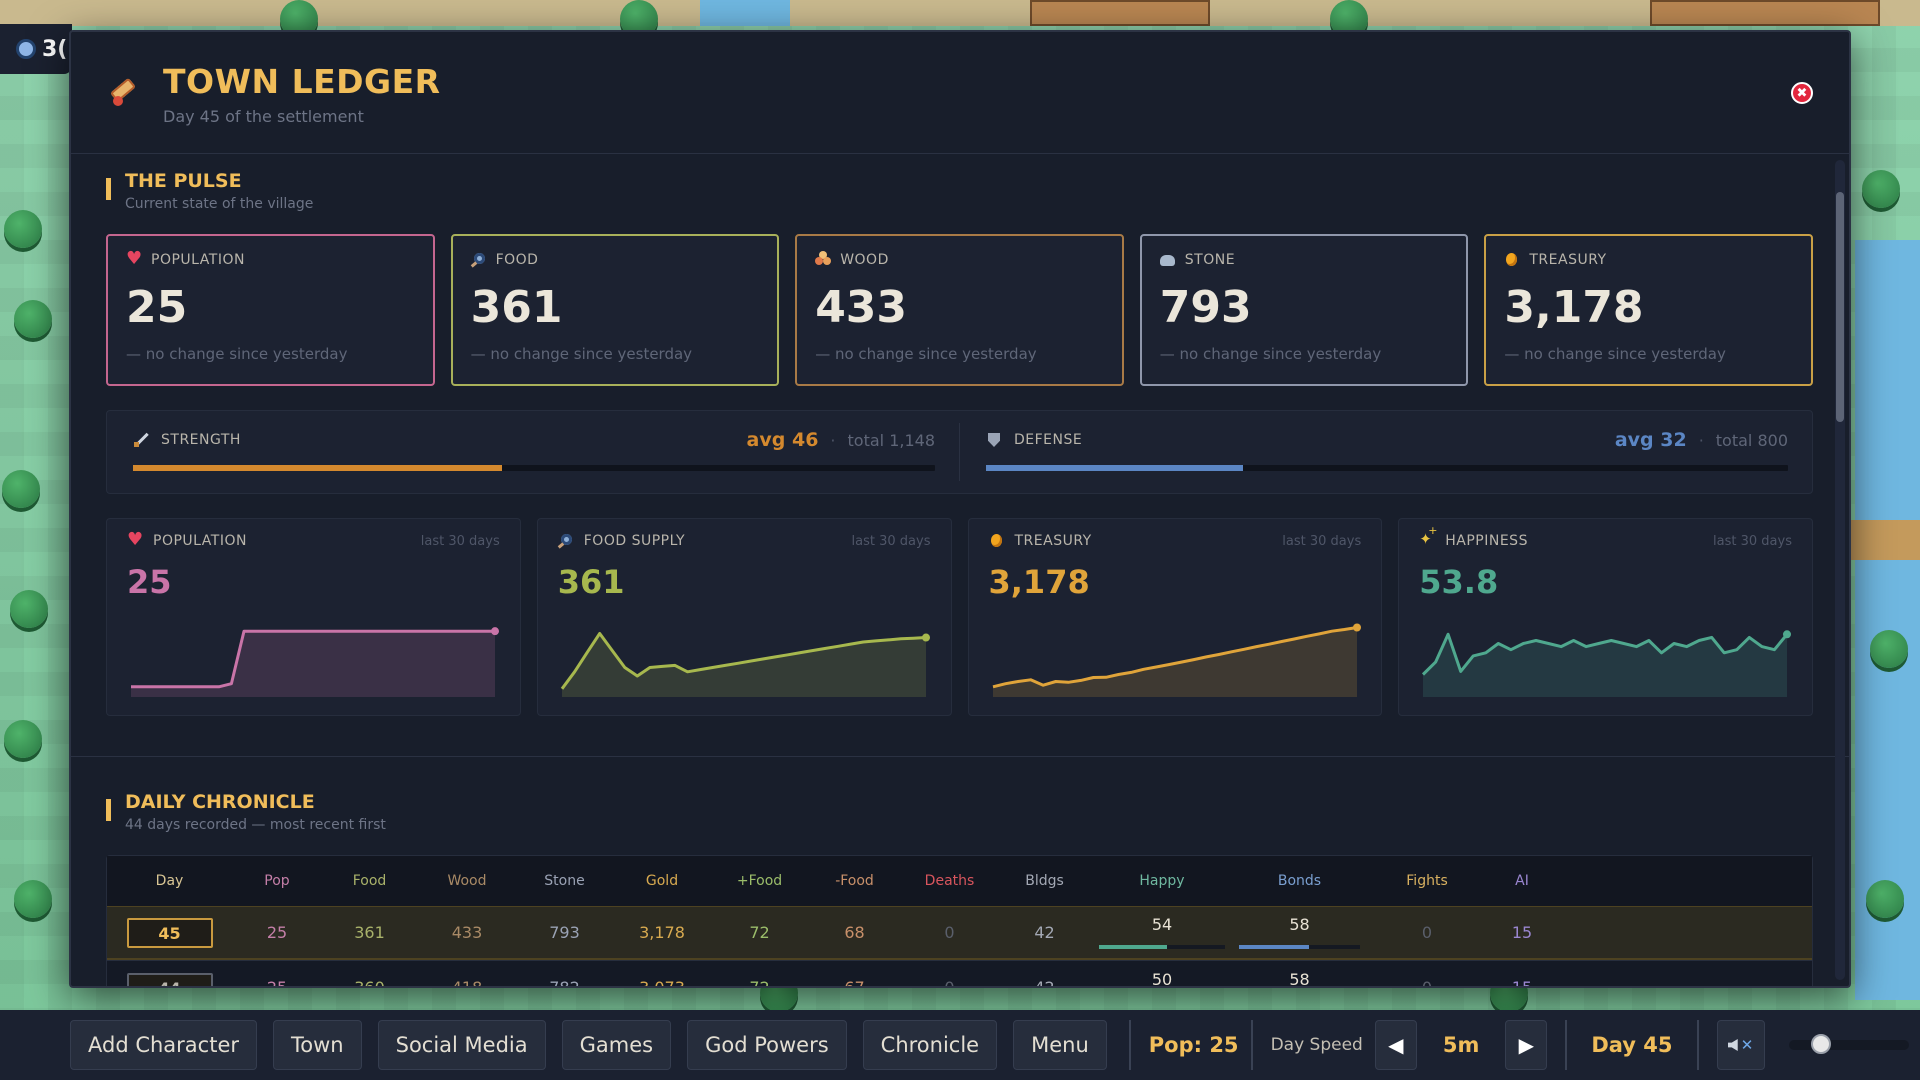 The image size is (1920, 1080). I want to click on toolbar-divider, so click(1129, 1045).